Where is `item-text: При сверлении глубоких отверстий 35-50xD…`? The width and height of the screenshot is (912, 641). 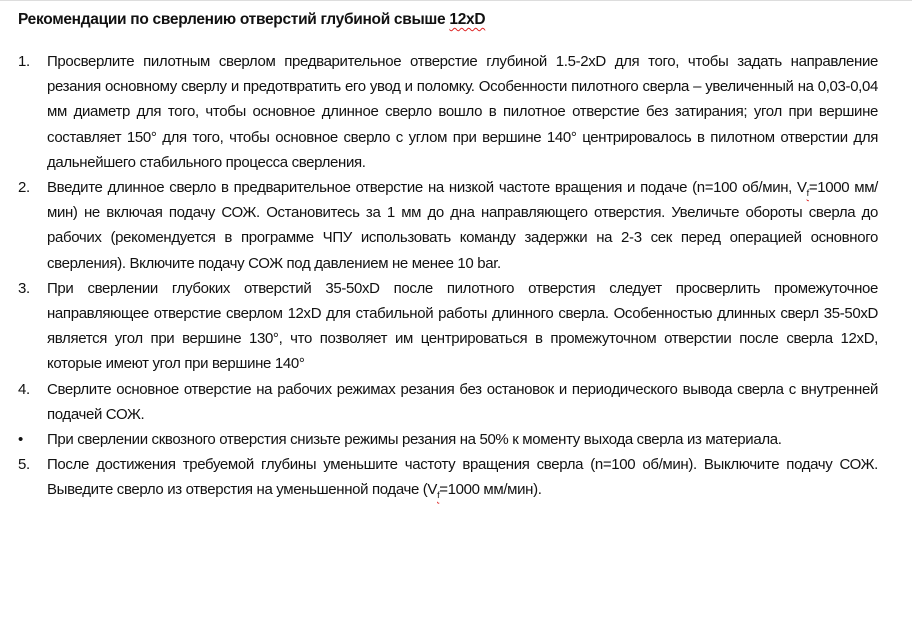
item-text: При сверлении глубоких отверстий 35-50xD… is located at coordinates (462, 326).